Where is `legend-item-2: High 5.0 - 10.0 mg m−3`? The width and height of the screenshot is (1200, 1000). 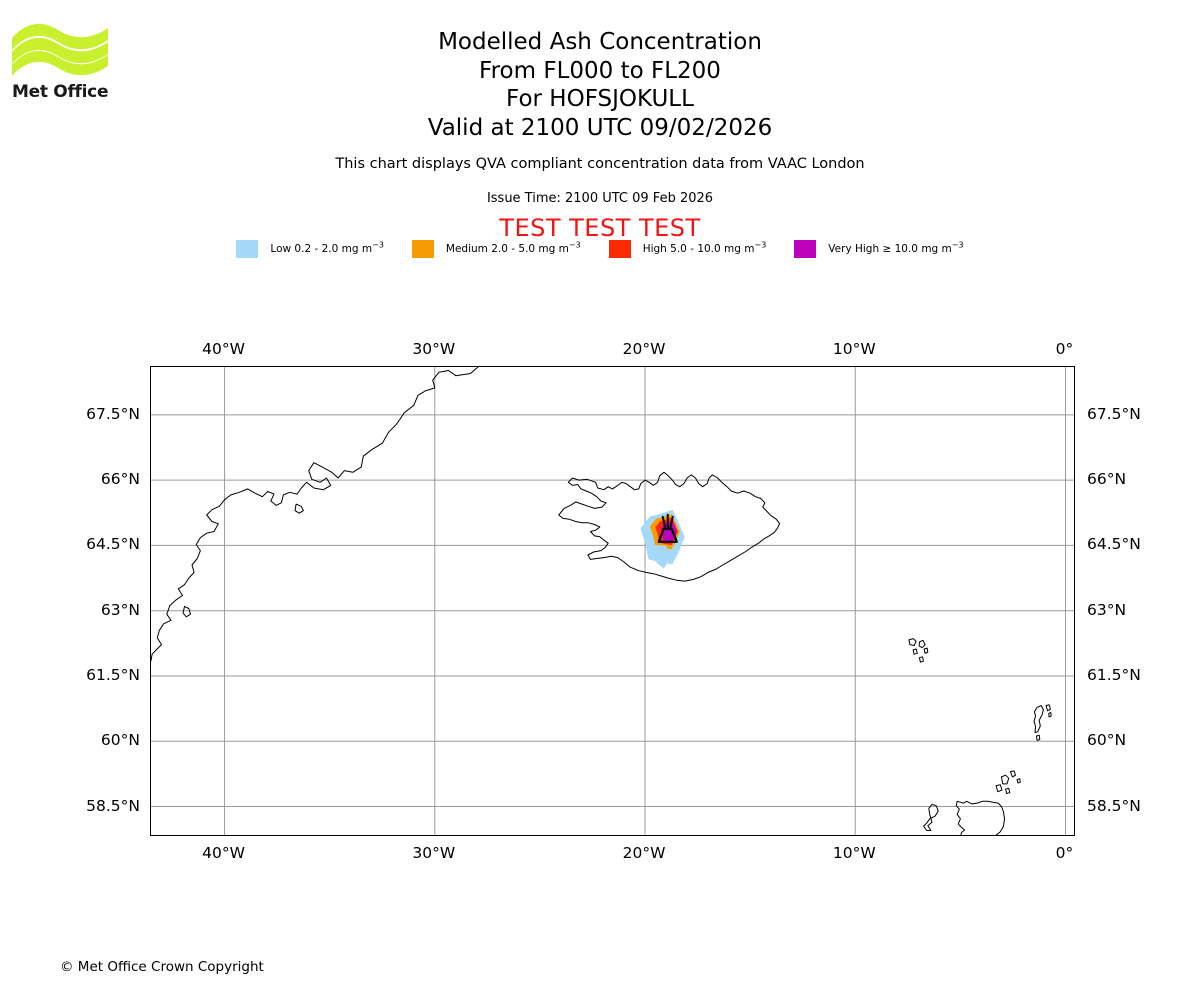
legend-item-2: High 5.0 - 10.0 mg m−3 is located at coordinates (687, 249).